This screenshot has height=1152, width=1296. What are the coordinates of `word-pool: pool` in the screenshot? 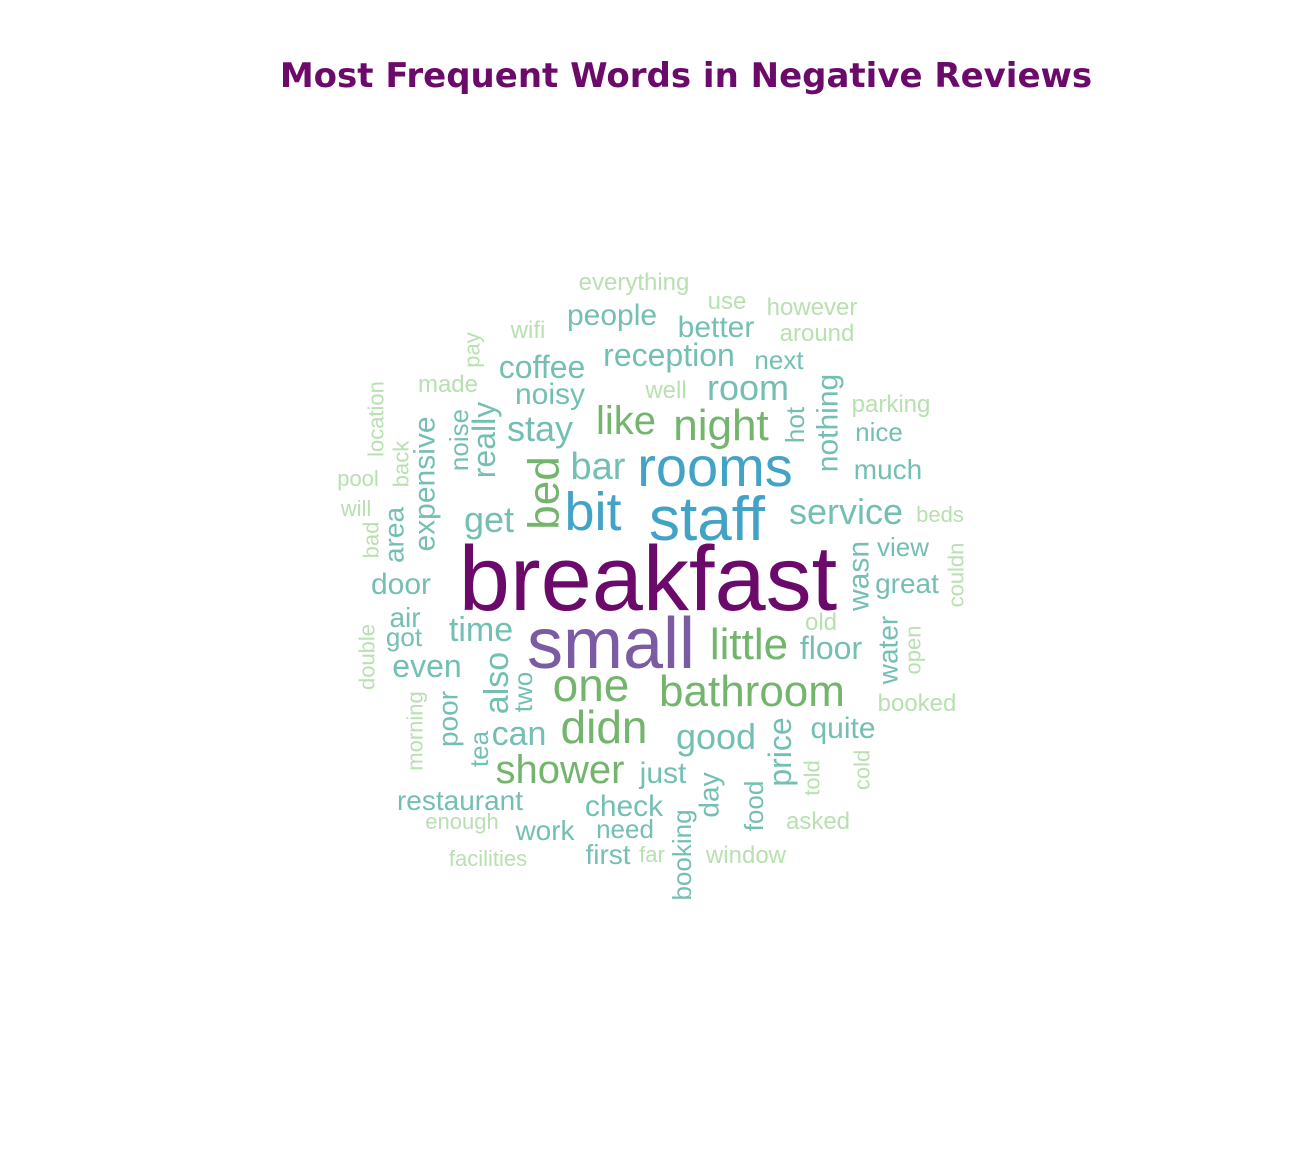 It's located at (358, 478).